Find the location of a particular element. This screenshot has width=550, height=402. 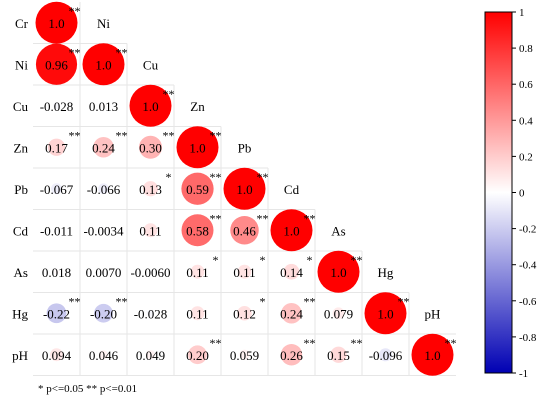

correlation-value-label: 0.46 is located at coordinates (244, 230).